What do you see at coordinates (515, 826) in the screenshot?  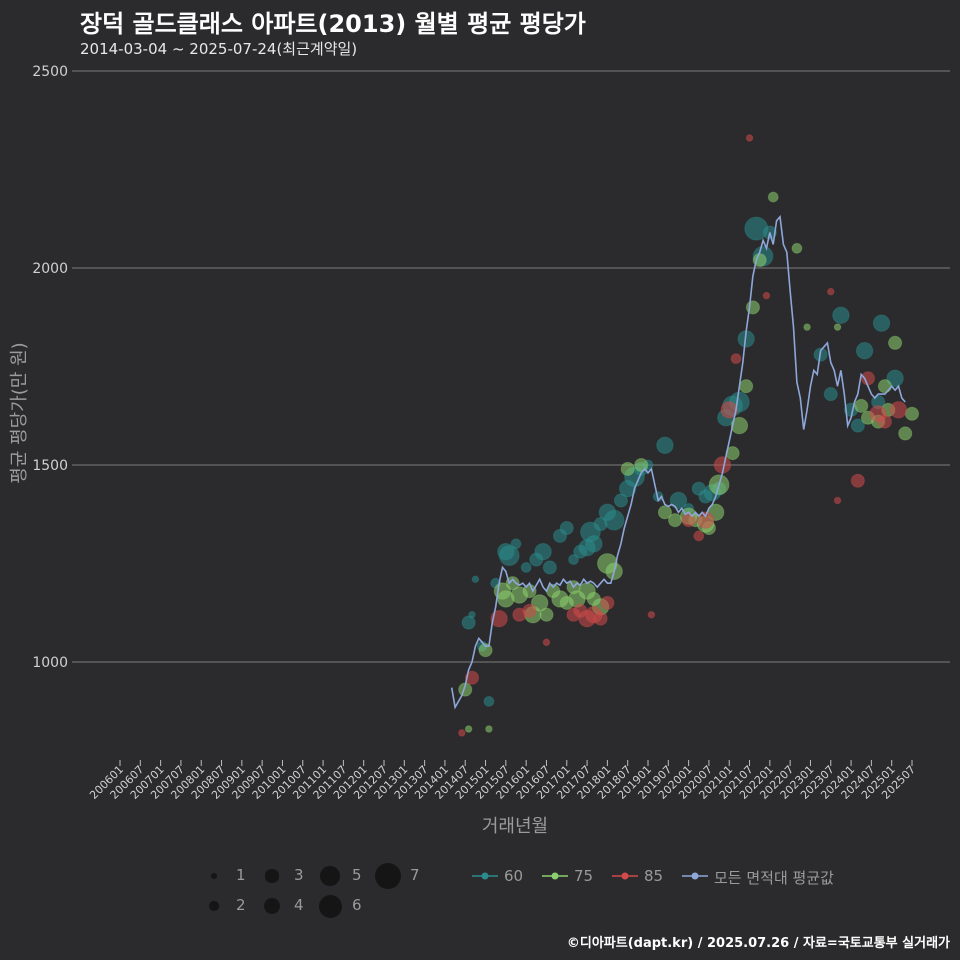 I see `x-axis-label: 거래년월` at bounding box center [515, 826].